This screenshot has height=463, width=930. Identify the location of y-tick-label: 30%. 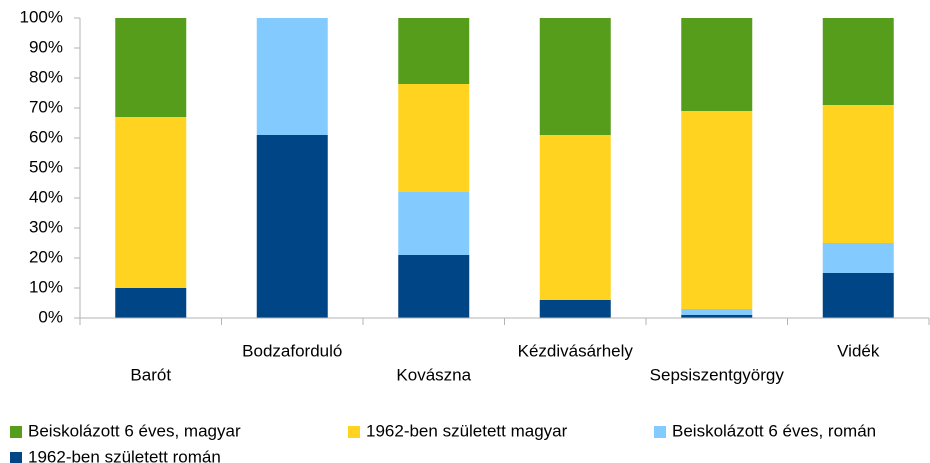
(46, 226).